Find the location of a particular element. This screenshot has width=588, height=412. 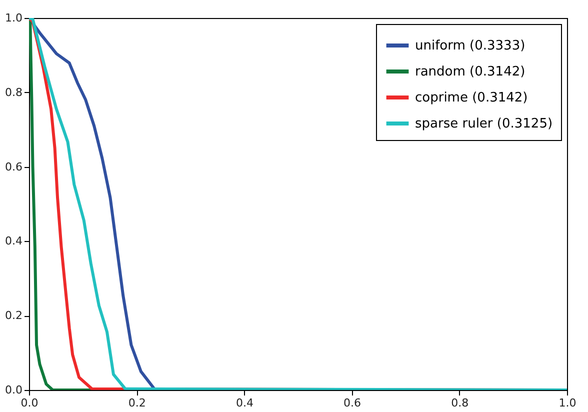

y-tick-label: 0.0 is located at coordinates (13, 390).